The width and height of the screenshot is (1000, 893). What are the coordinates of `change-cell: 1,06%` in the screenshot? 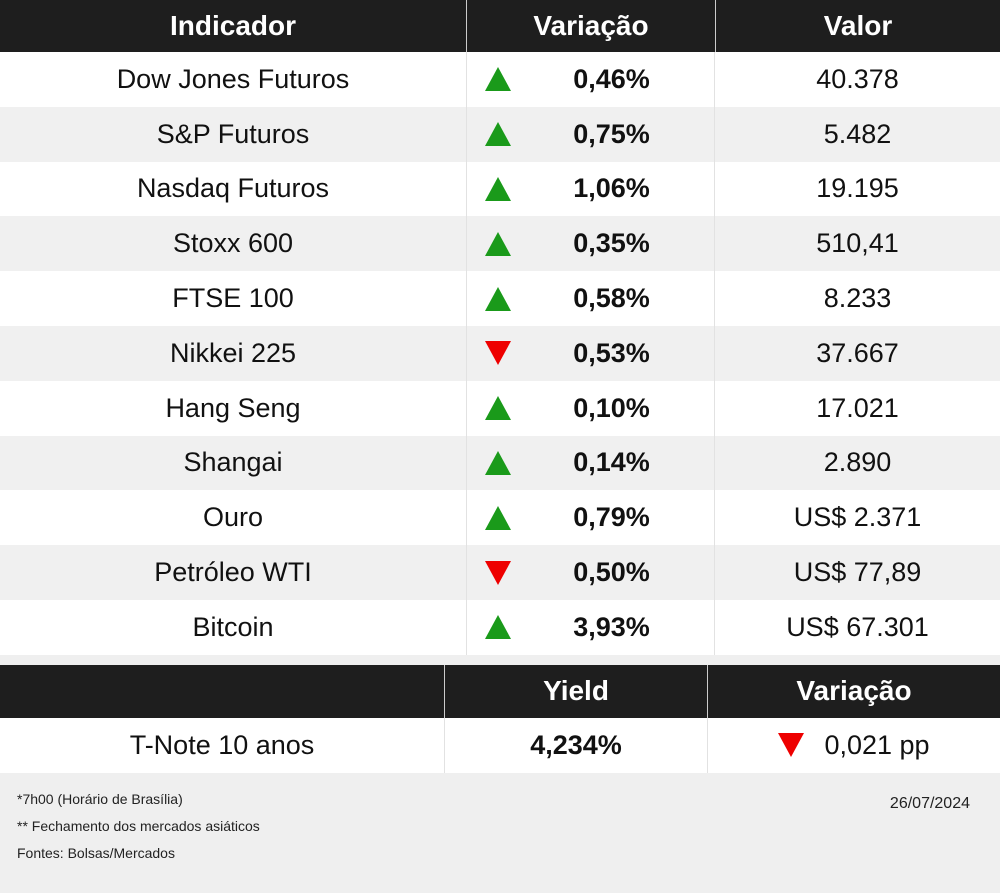 It's located at (590, 189).